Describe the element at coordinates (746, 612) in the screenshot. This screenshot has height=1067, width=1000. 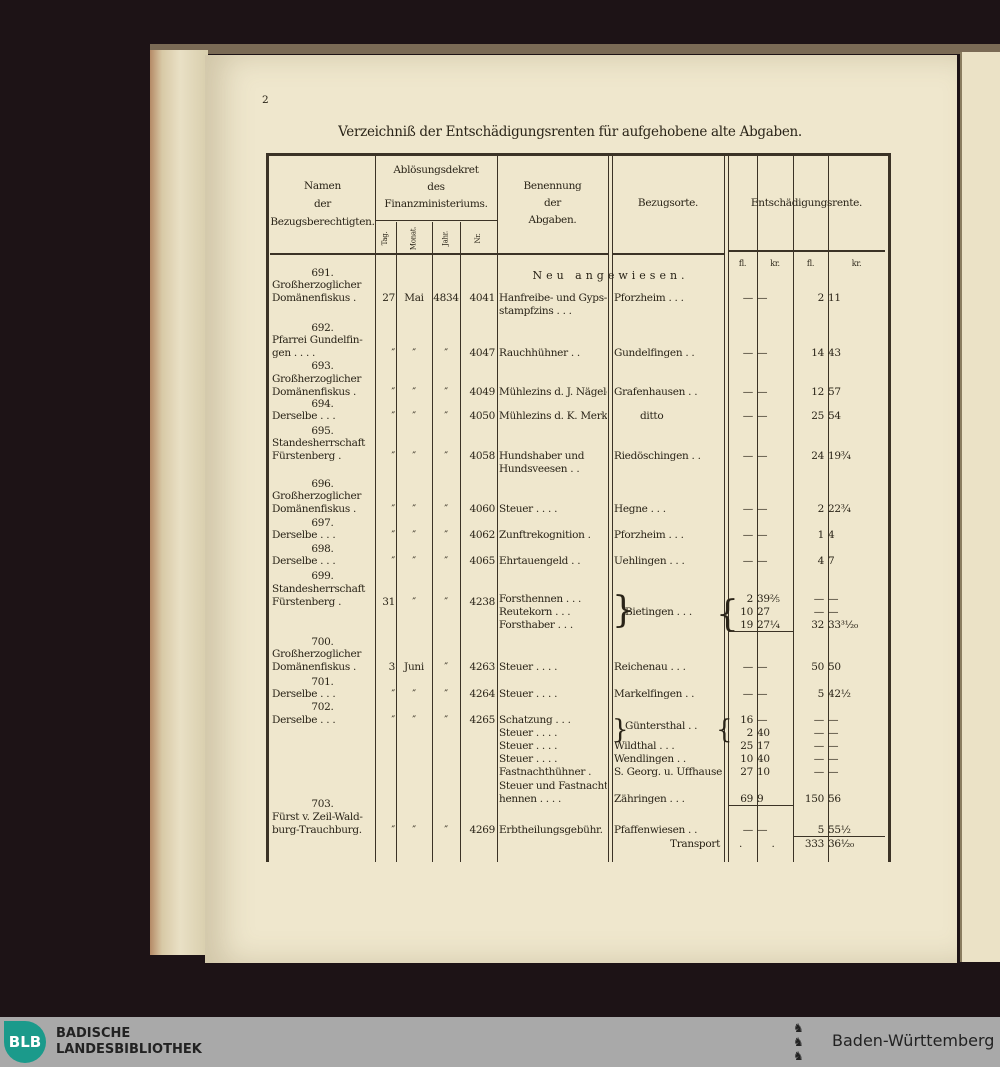
I see `rente-value: 10` at that location.